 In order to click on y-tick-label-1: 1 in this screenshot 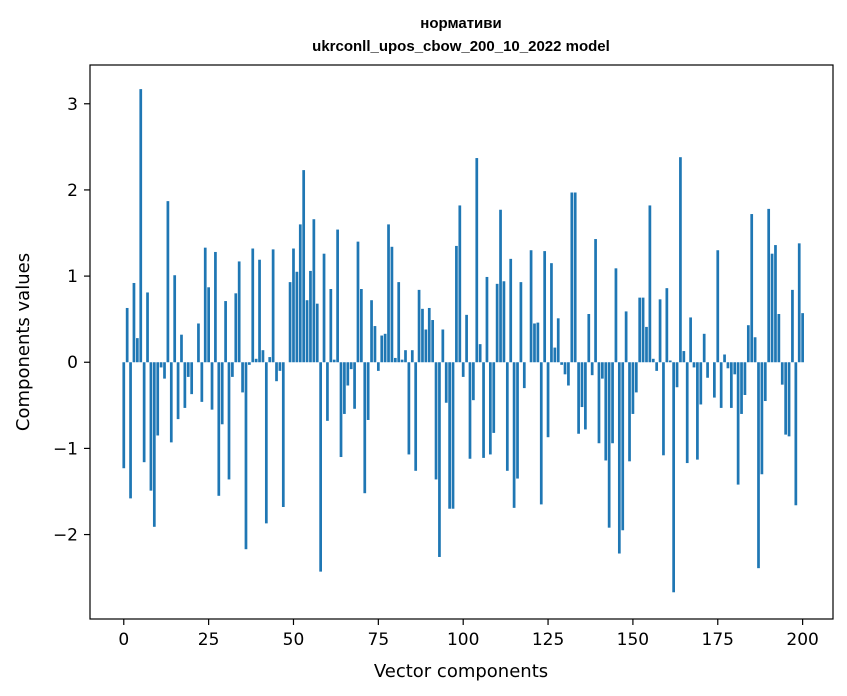, I will do `click(72, 277)`.